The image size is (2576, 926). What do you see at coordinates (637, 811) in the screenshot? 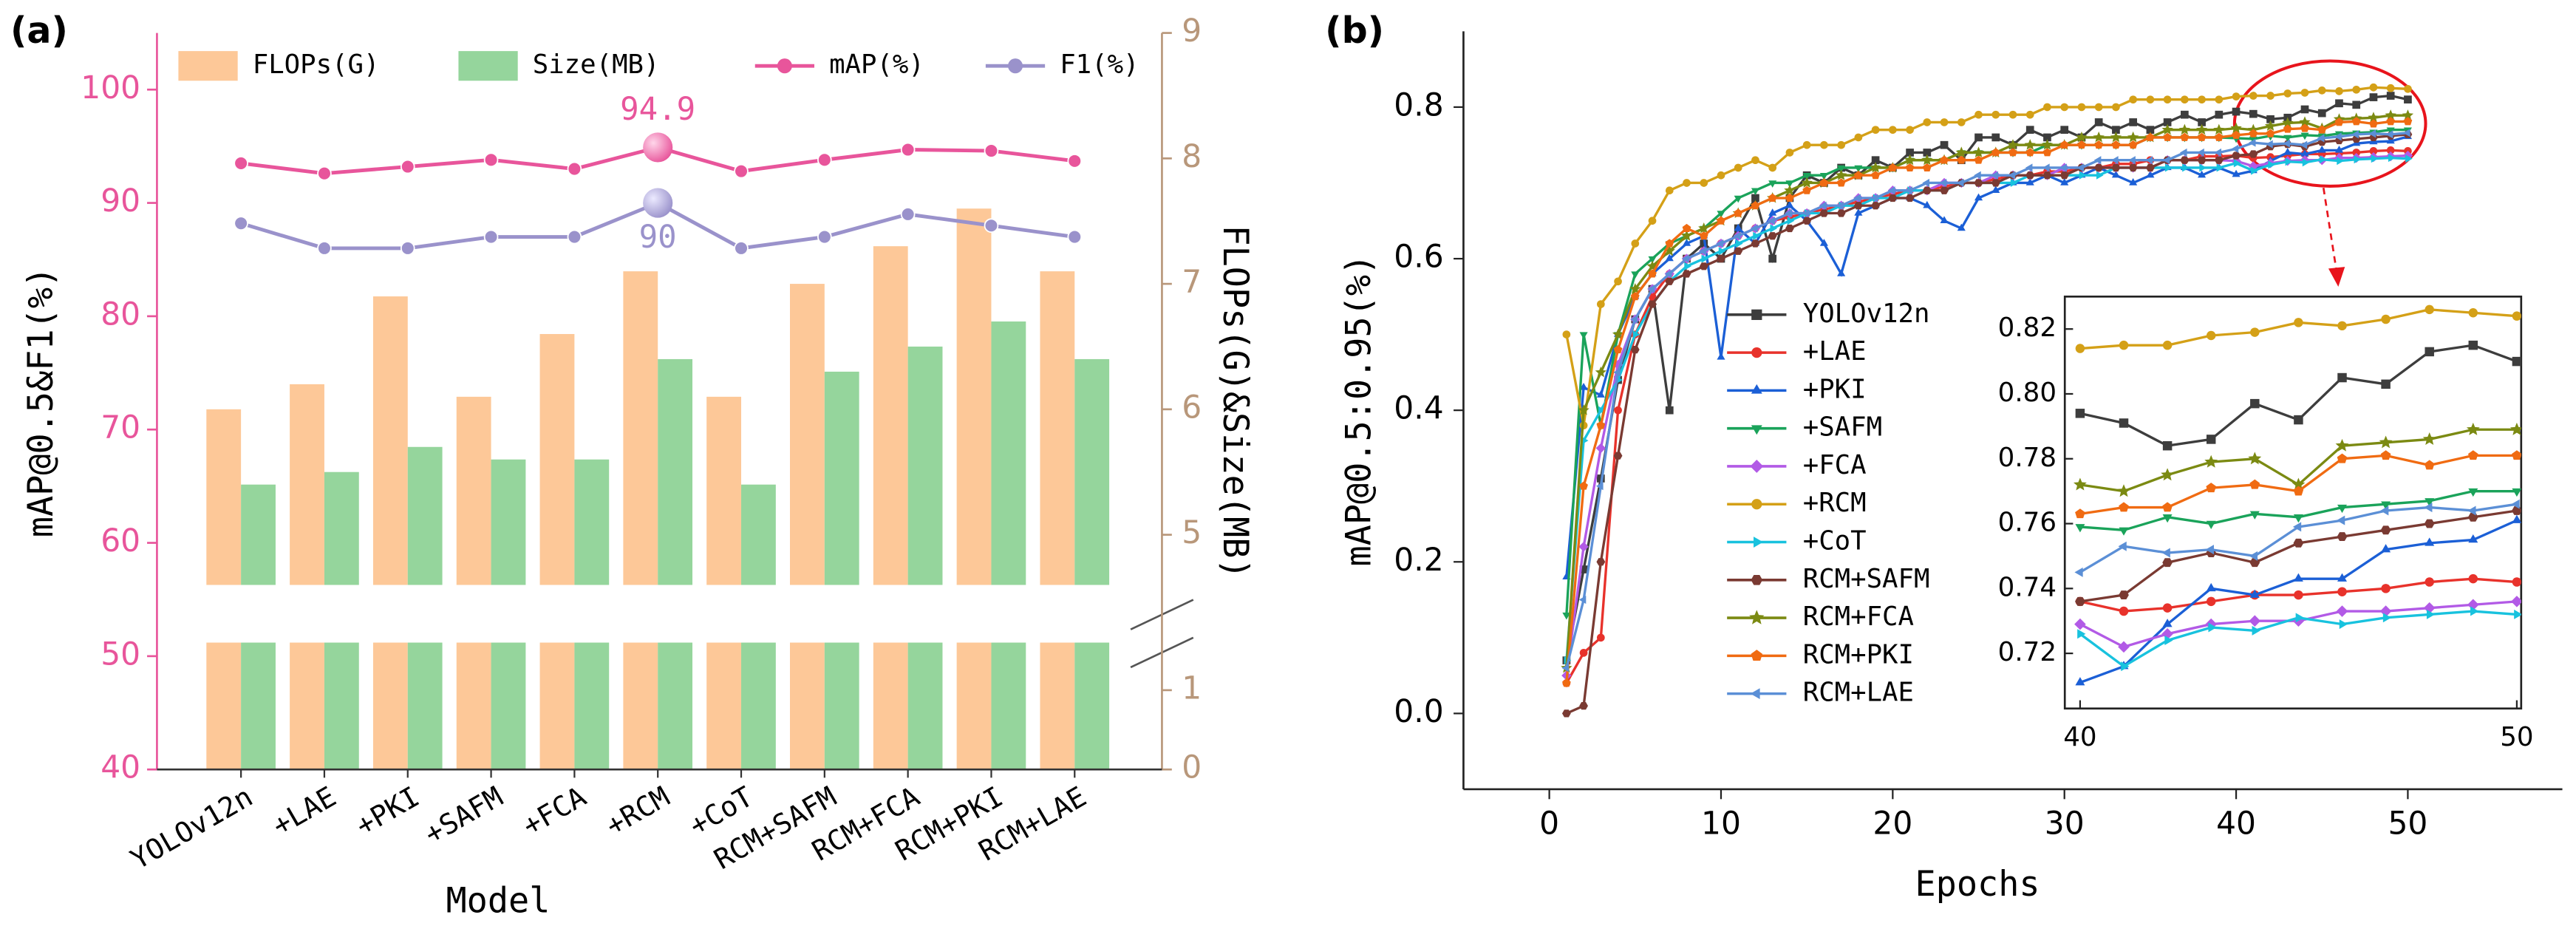
I see `x-tick-label: +RCM` at bounding box center [637, 811].